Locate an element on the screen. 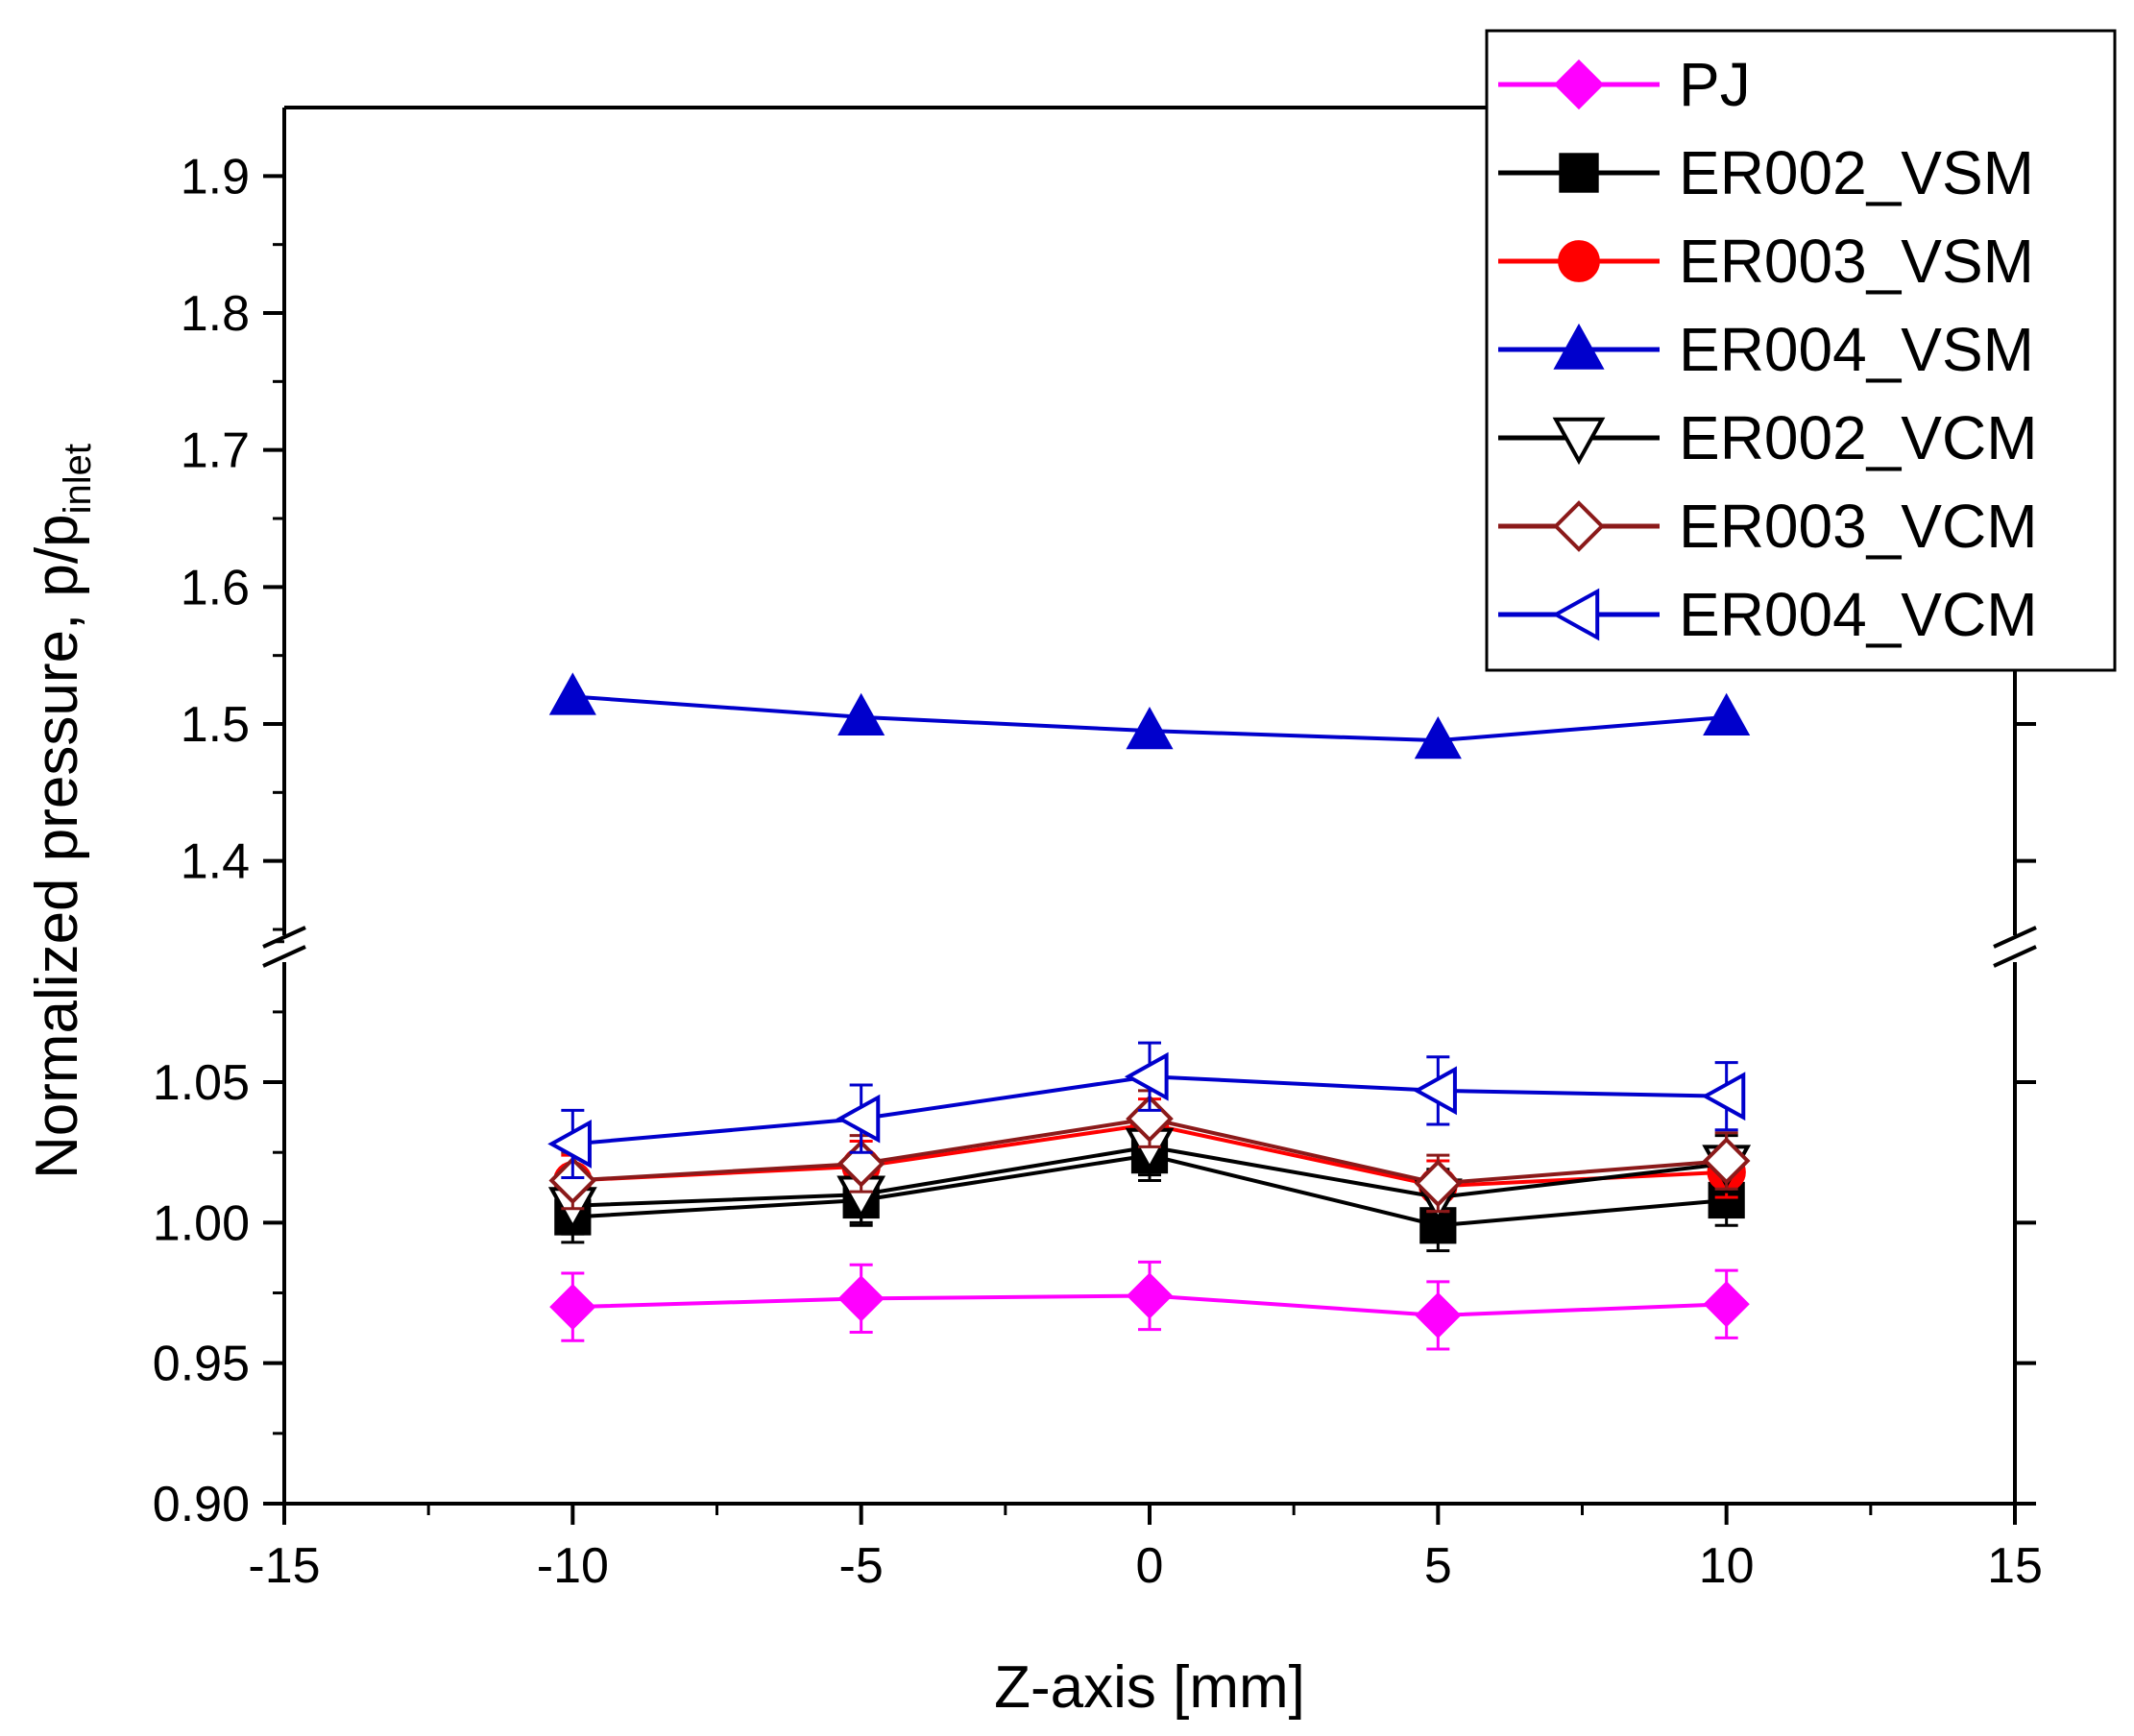 The image size is (2134, 1736). y-tick-label: 1.8 is located at coordinates (215, 314).